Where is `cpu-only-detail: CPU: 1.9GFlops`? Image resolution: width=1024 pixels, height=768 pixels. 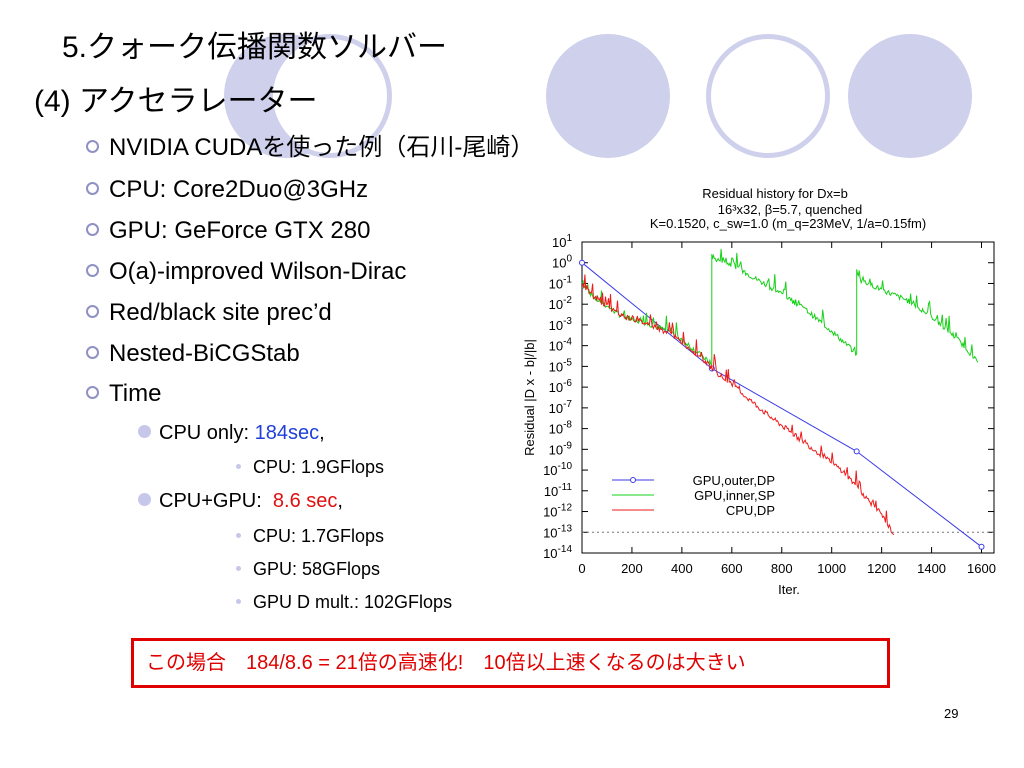 cpu-only-detail: CPU: 1.9GFlops is located at coordinates (310, 467).